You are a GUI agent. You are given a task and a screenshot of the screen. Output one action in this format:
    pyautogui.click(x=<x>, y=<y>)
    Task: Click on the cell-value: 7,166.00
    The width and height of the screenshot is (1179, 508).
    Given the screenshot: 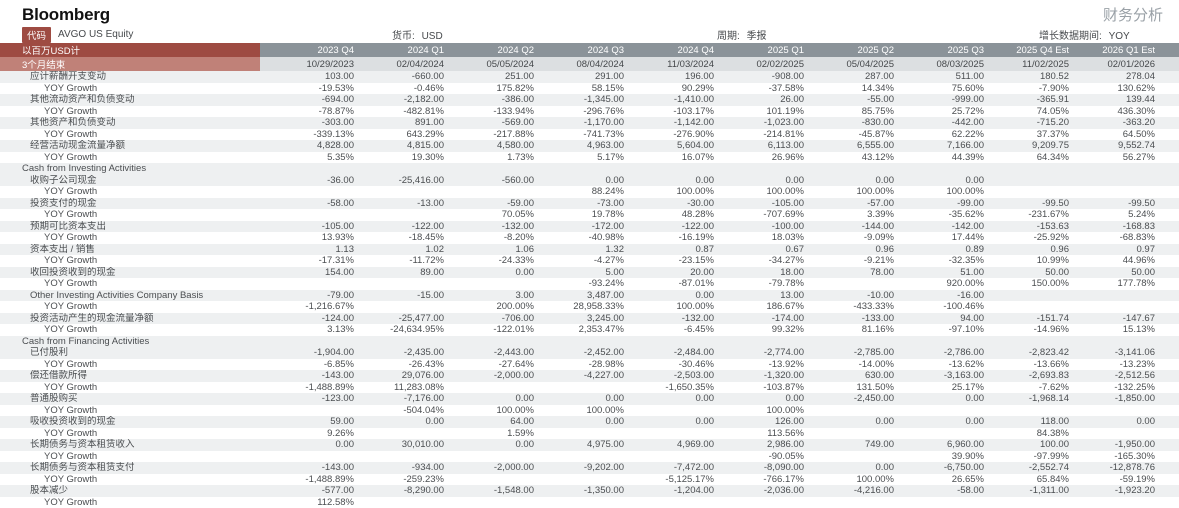 What is the action you would take?
    pyautogui.click(x=943, y=146)
    